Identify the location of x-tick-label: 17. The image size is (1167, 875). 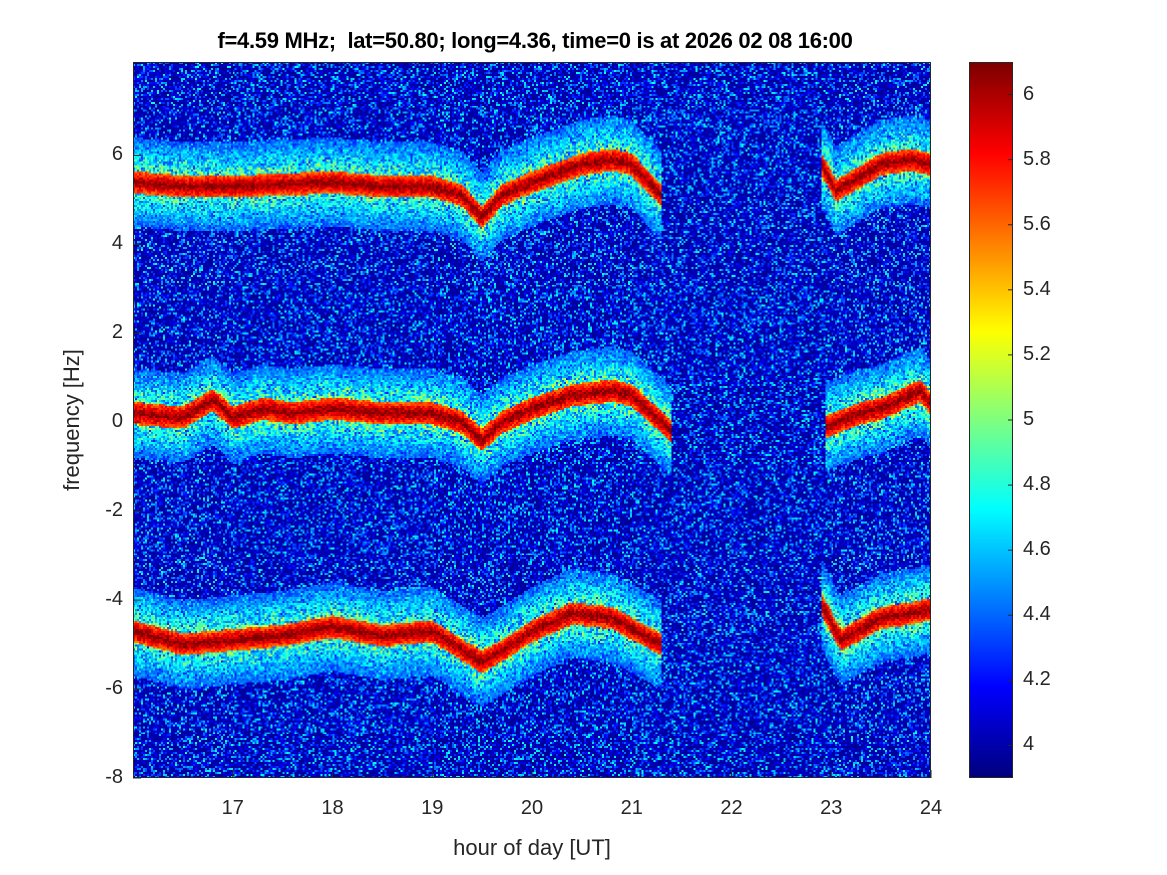
(232, 808).